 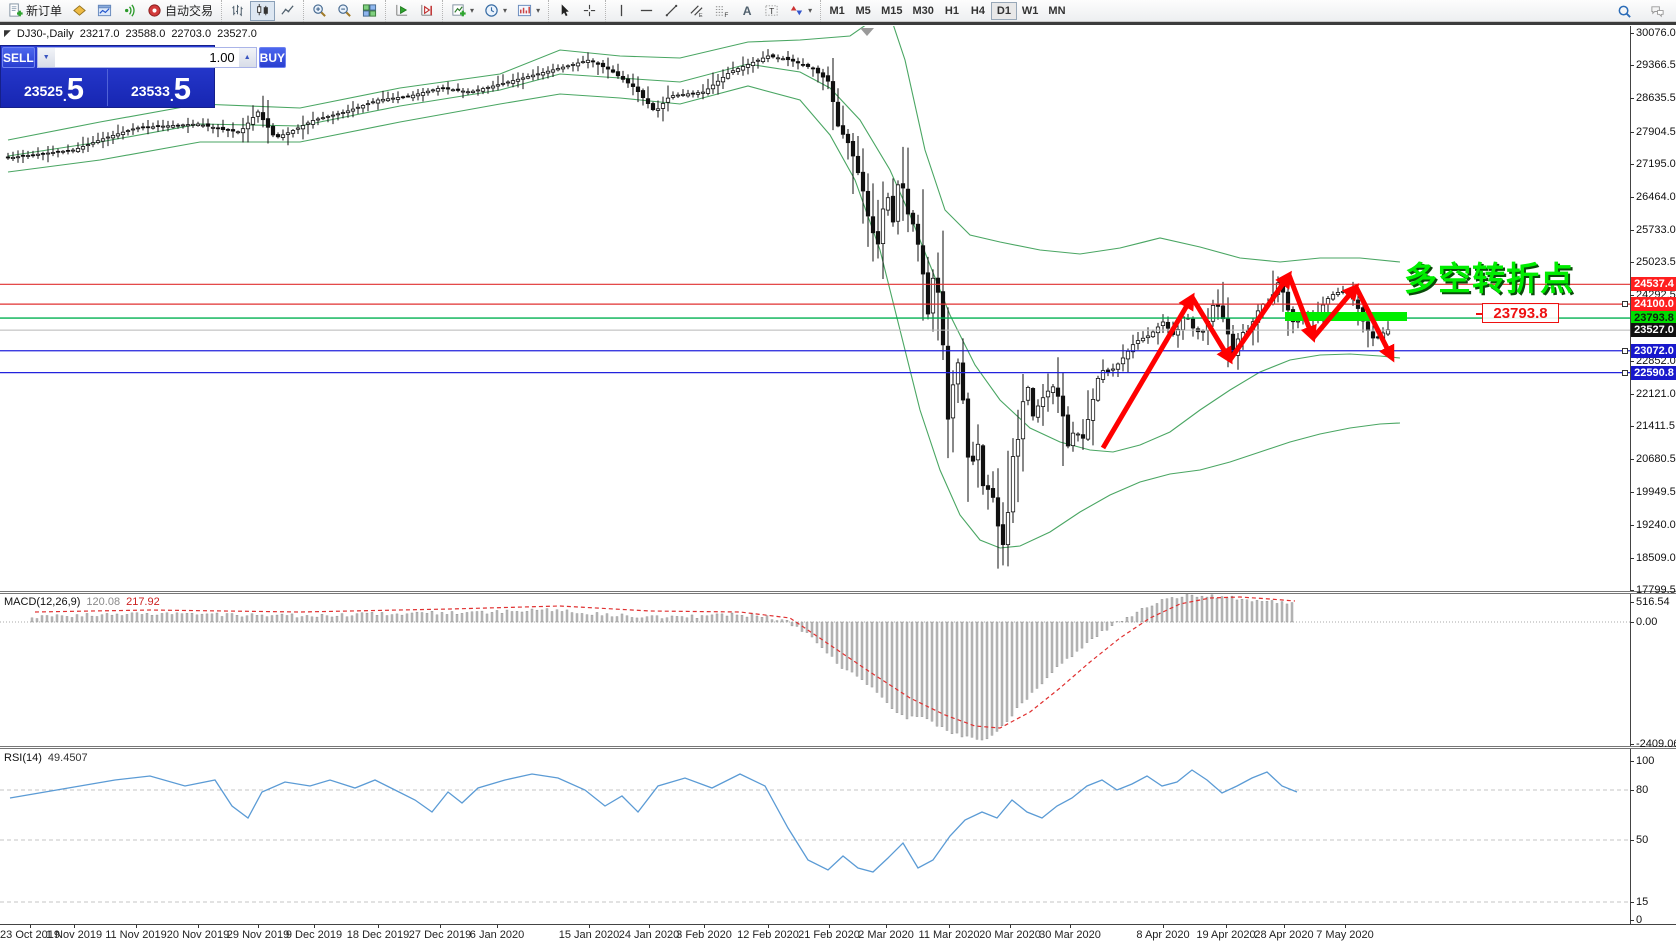 I want to click on indicators-button: ▾, so click(x=462, y=11).